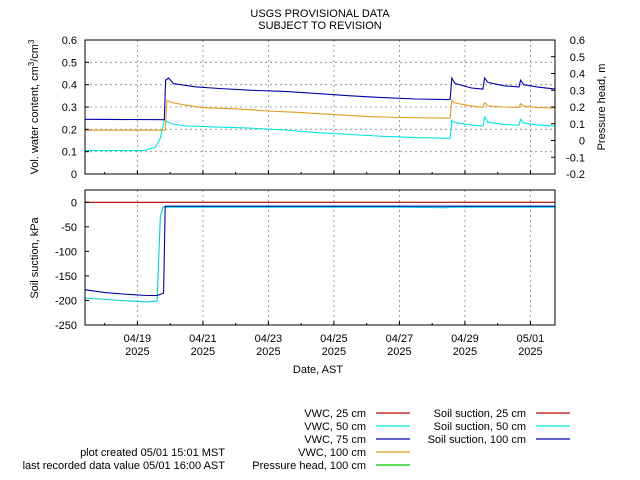 This screenshot has height=480, width=640. Describe the element at coordinates (309, 466) in the screenshot. I see `legend-label-pressure-head-100-cm: Pressure head, 100 cm` at that location.